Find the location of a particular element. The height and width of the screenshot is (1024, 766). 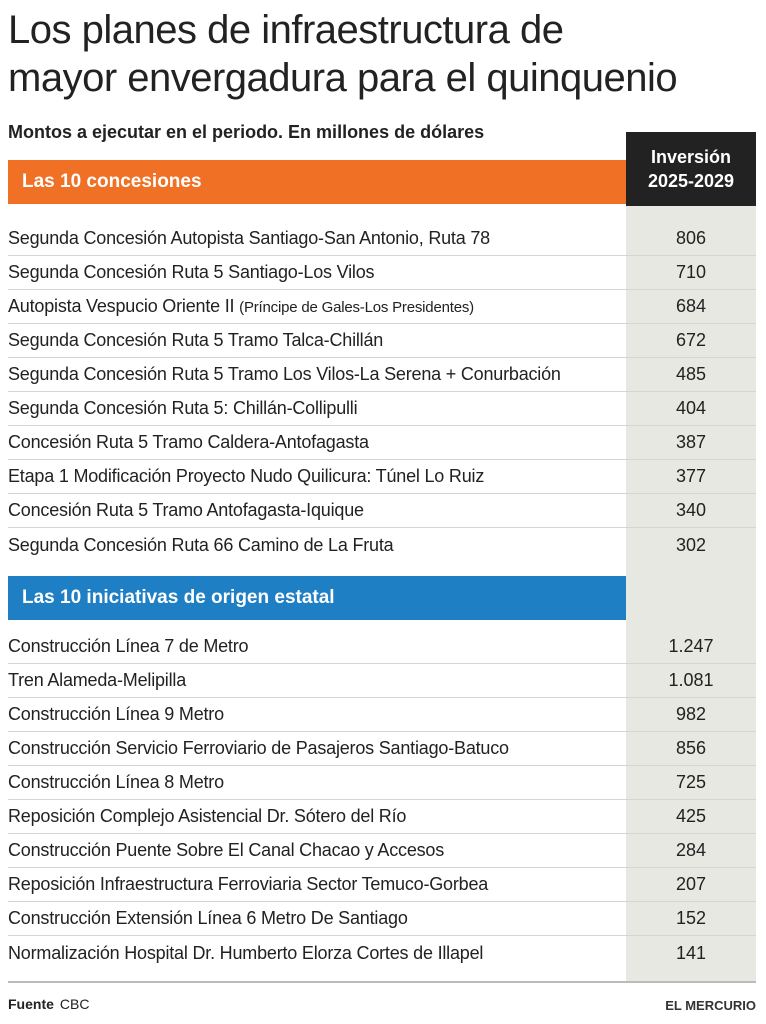

row-value: 152 is located at coordinates (691, 918).